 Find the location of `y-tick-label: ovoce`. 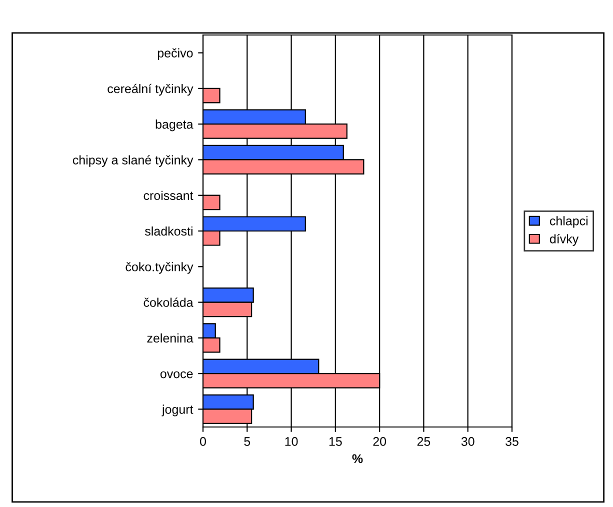

y-tick-label: ovoce is located at coordinates (176, 374).